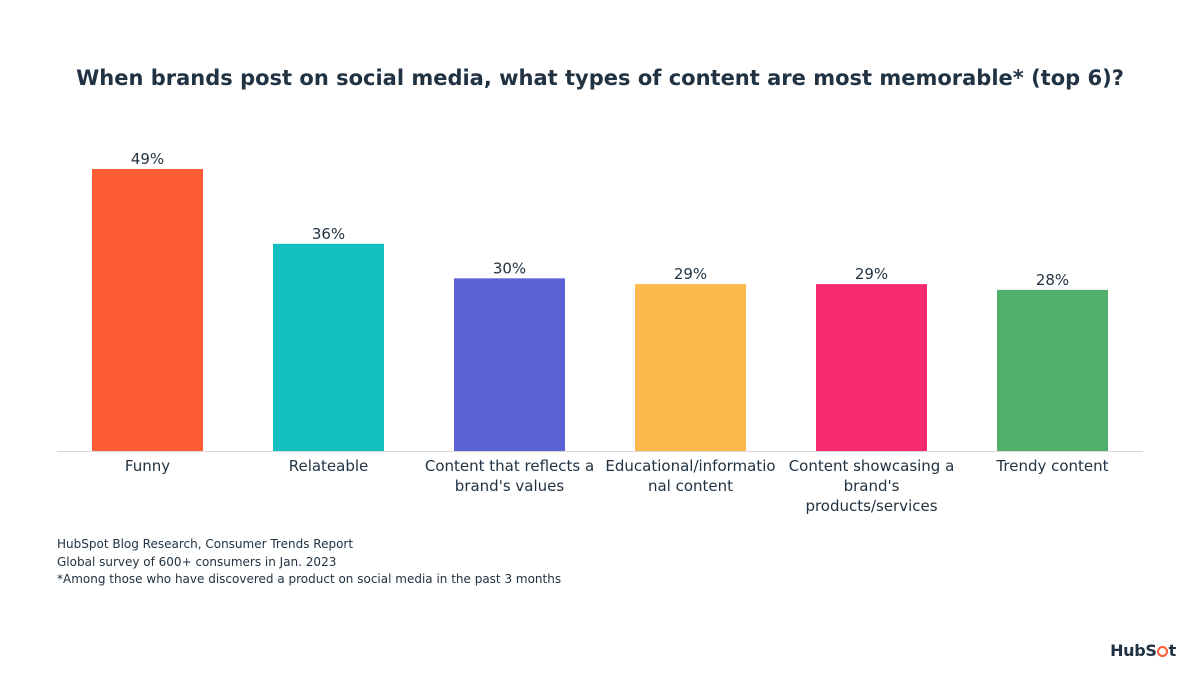 The width and height of the screenshot is (1200, 675). What do you see at coordinates (872, 466) in the screenshot?
I see `category-label-line: Content showcasing a` at bounding box center [872, 466].